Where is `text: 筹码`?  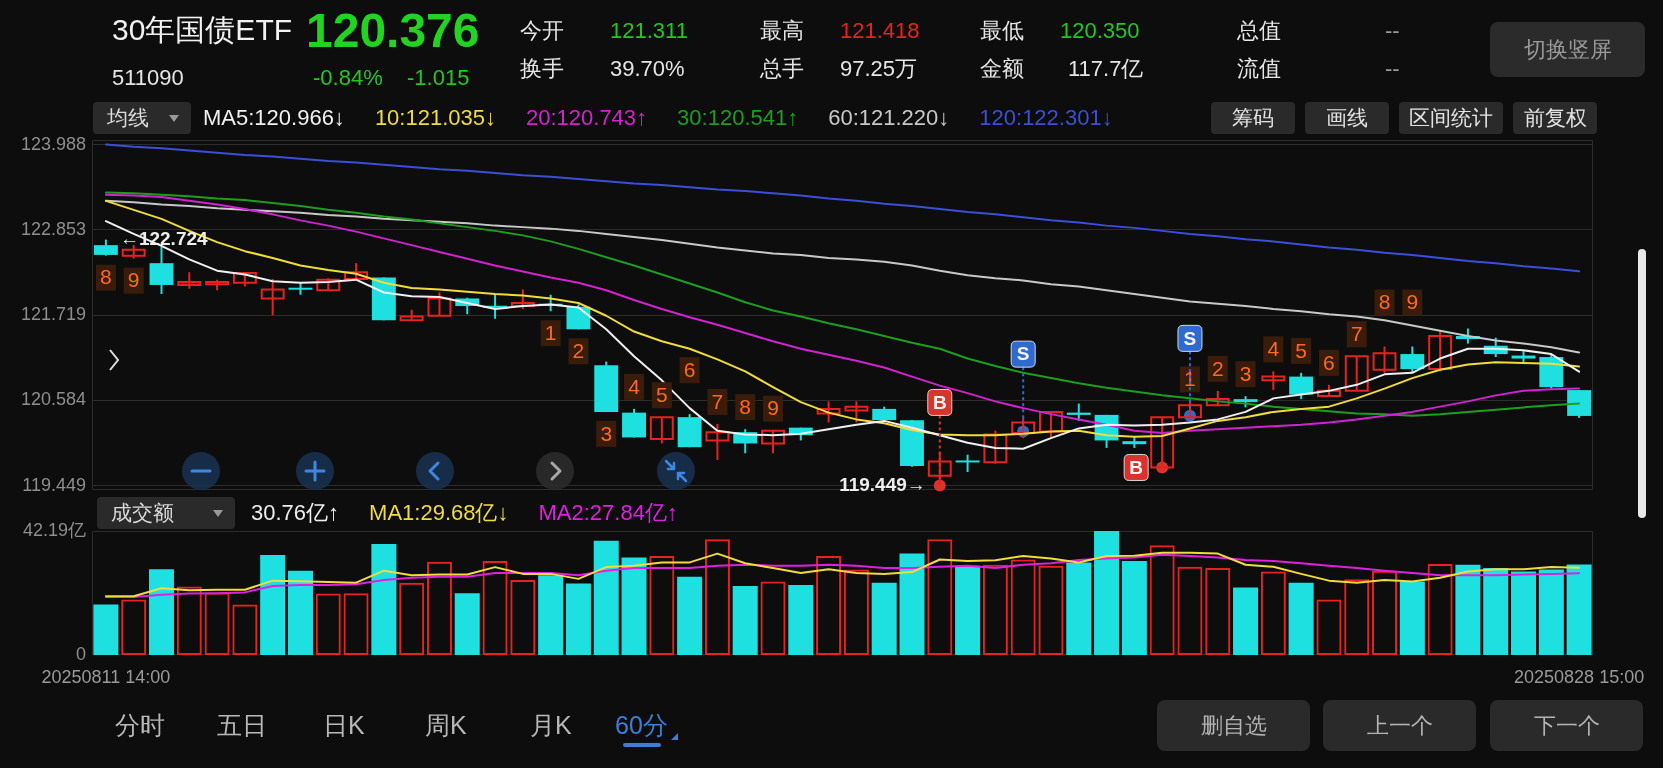 text: 筹码 is located at coordinates (1253, 117).